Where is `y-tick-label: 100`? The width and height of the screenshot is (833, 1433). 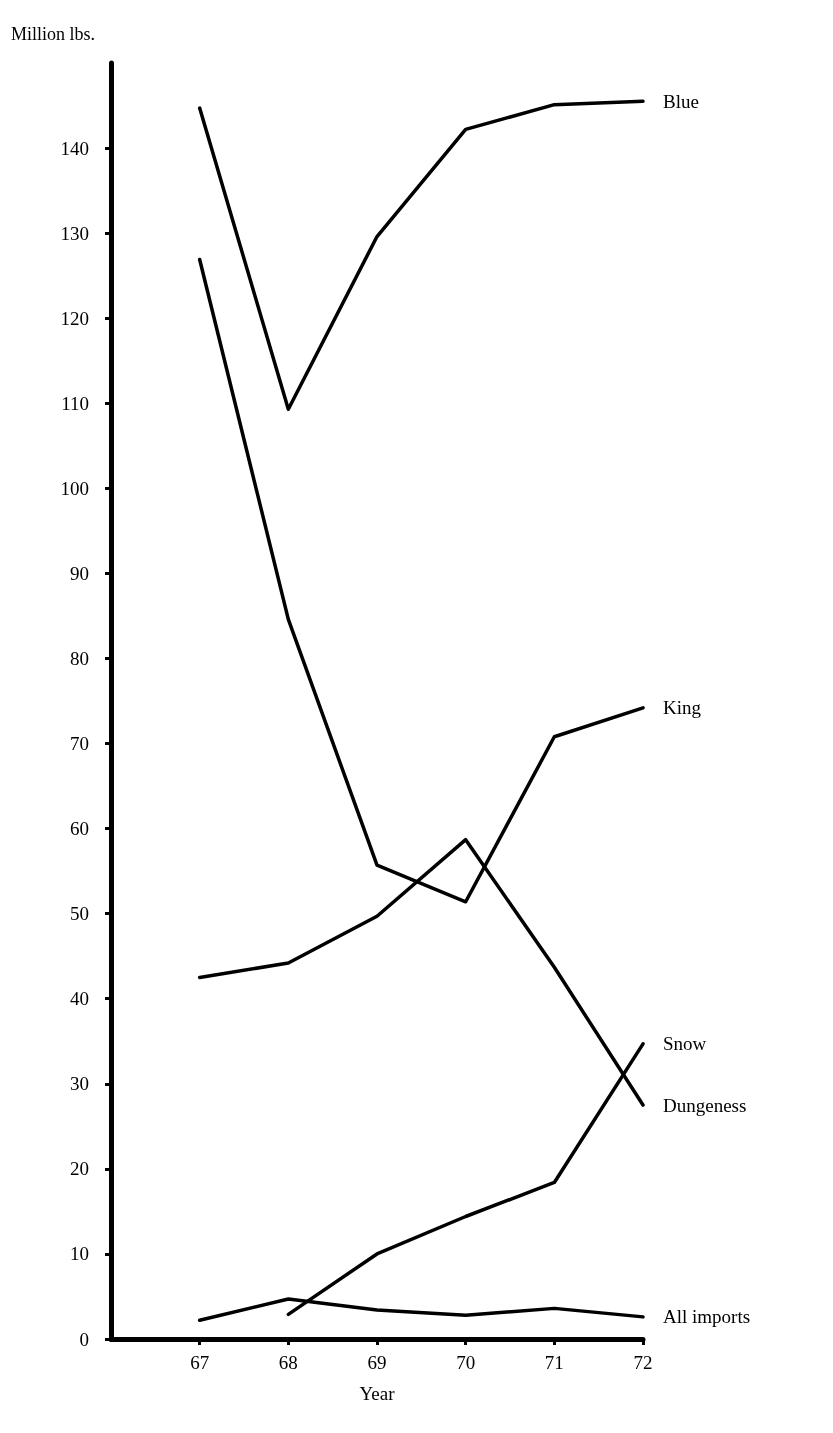 y-tick-label: 100 is located at coordinates (74, 488).